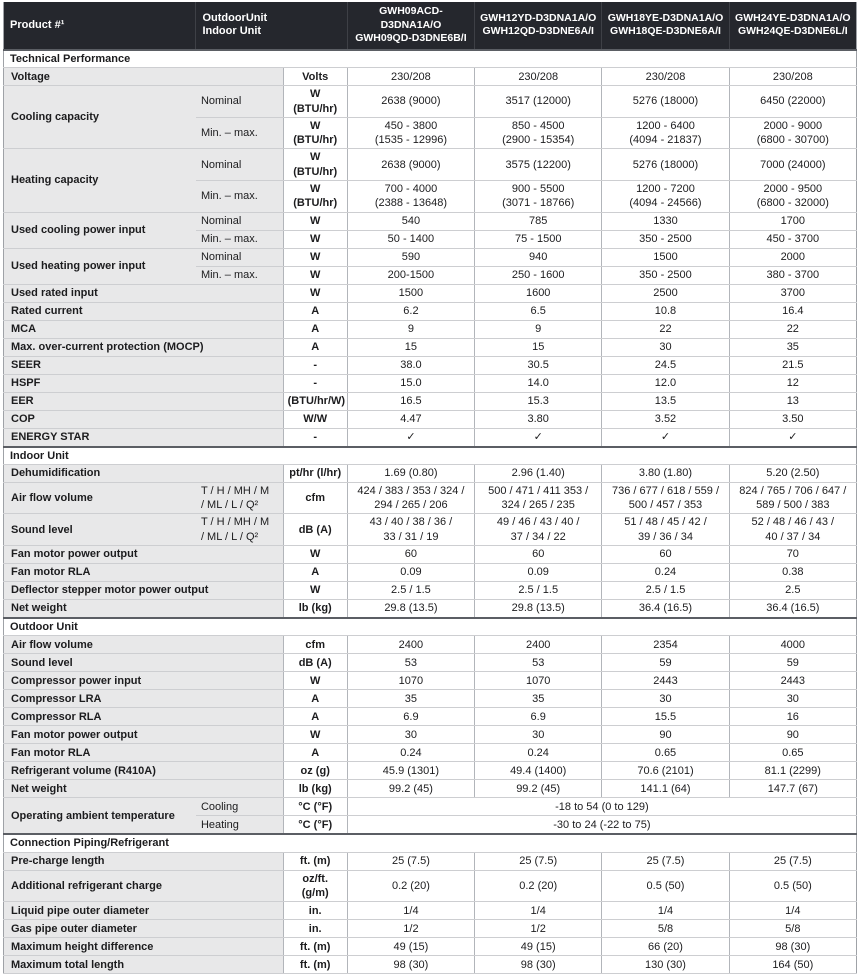  Describe the element at coordinates (792, 133) in the screenshot. I see `value-cell: 2000 - 9000 (6800 - 30700)` at that location.